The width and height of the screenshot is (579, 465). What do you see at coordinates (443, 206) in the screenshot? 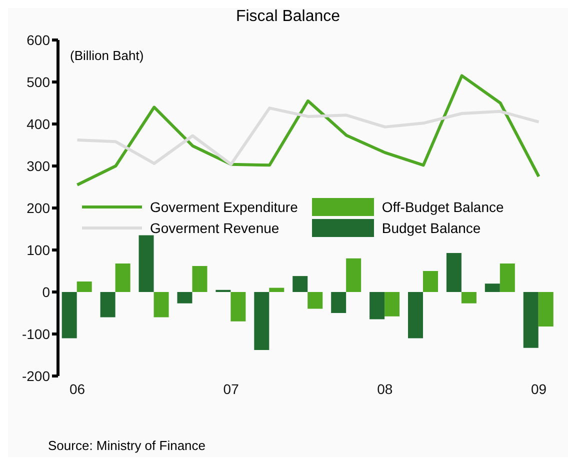
I see `legend-label: Off-Budget Balance` at bounding box center [443, 206].